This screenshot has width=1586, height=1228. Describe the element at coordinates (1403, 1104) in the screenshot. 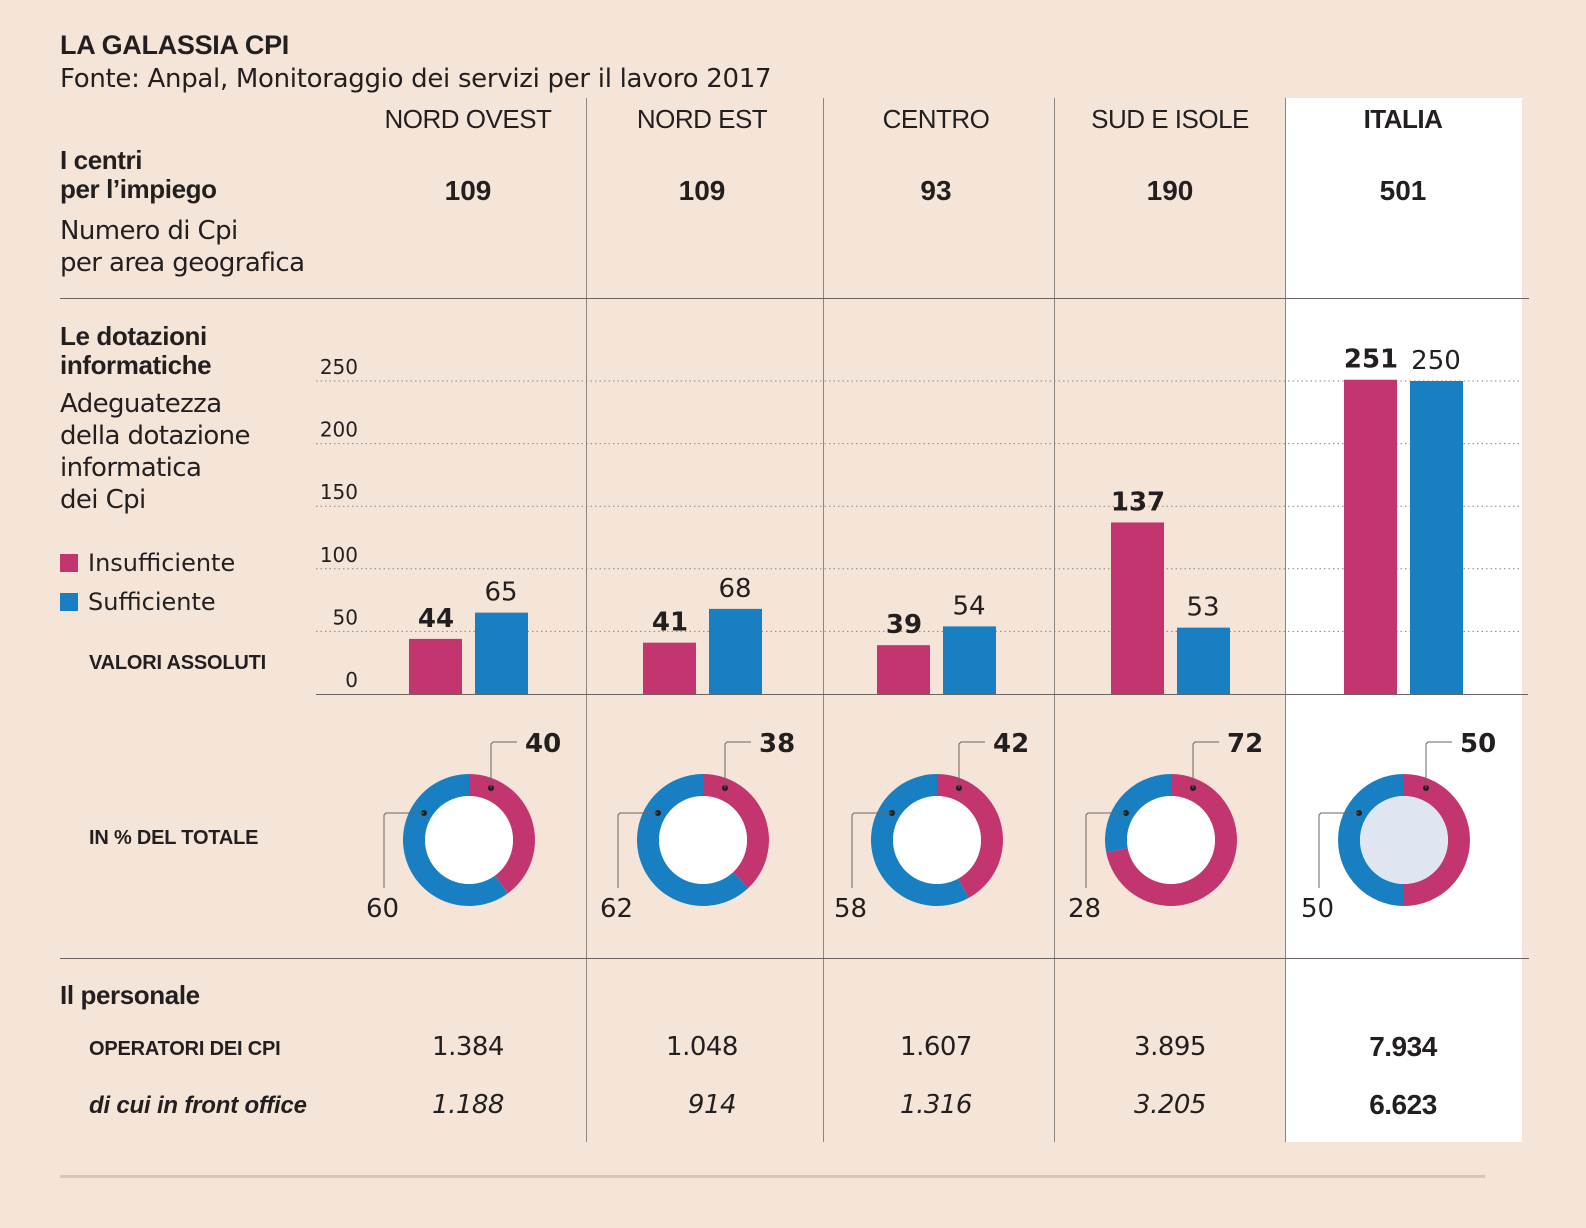

I see `front-office-italia: 6.623` at that location.